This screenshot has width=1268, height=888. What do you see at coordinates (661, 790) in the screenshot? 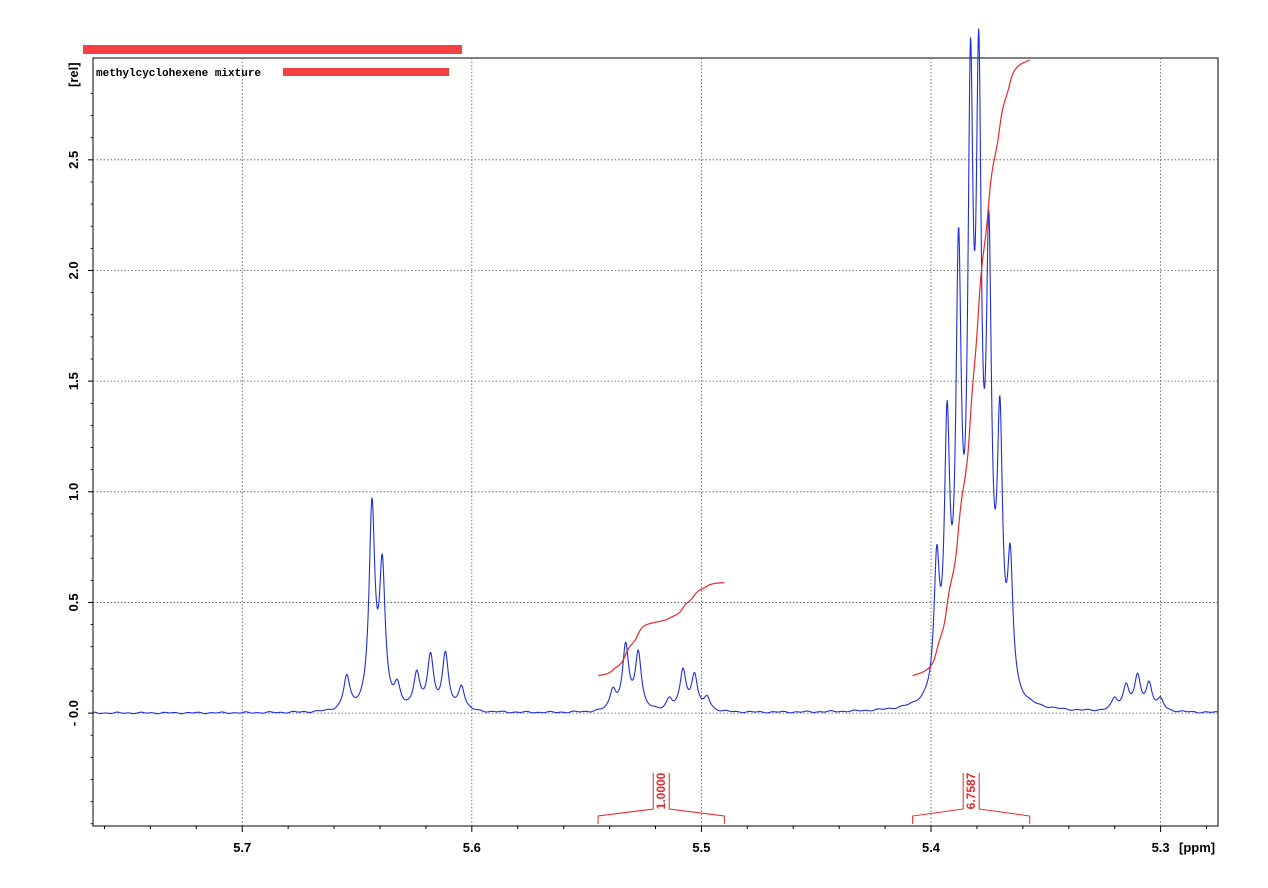
I see `integral-value-label: 1.0000` at bounding box center [661, 790].